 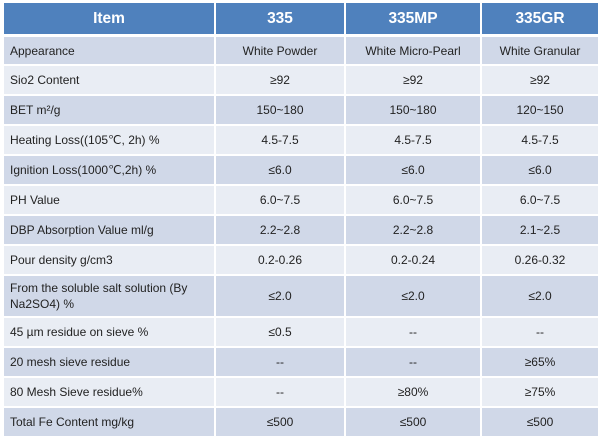 I want to click on table-header-row: Item 335 335MP 335GR, so click(x=301, y=20).